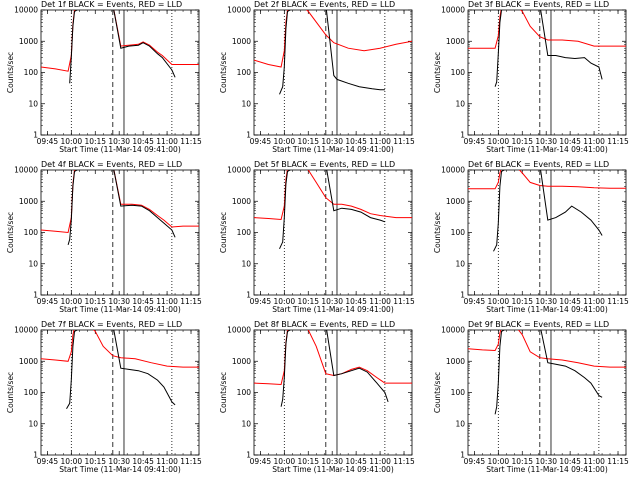 The height and width of the screenshot is (480, 640). I want to click on panel-title: Det 7f BLACK = Events, RED = LLD, so click(111, 324).